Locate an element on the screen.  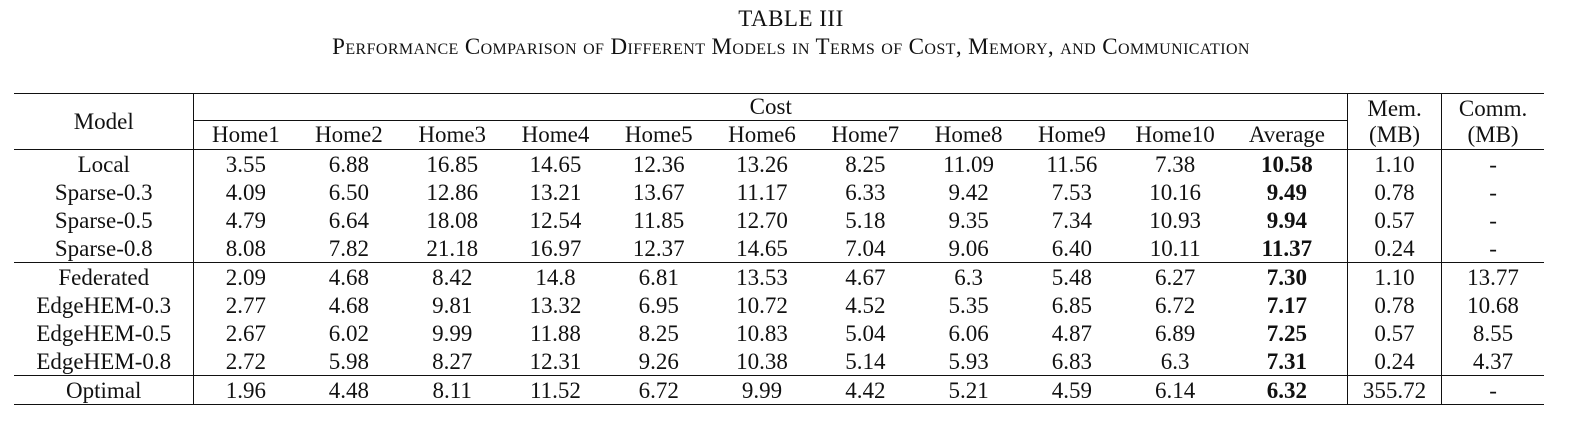
cost-cell: 9.35 is located at coordinates (968, 220).